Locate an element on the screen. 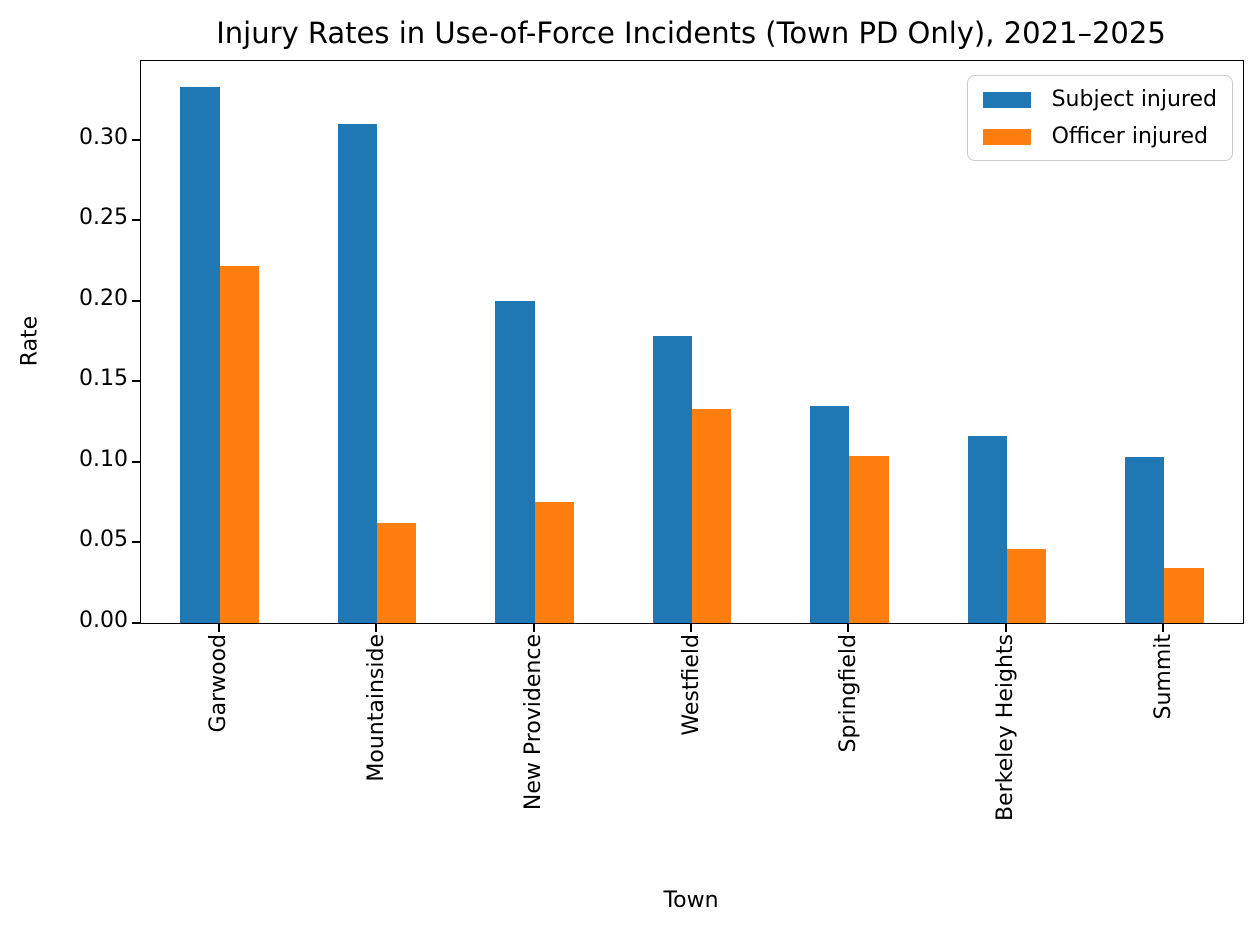 Image resolution: width=1260 pixels, height=937 pixels. x-tick-label-new-providence: New Providence is located at coordinates (534, 722).